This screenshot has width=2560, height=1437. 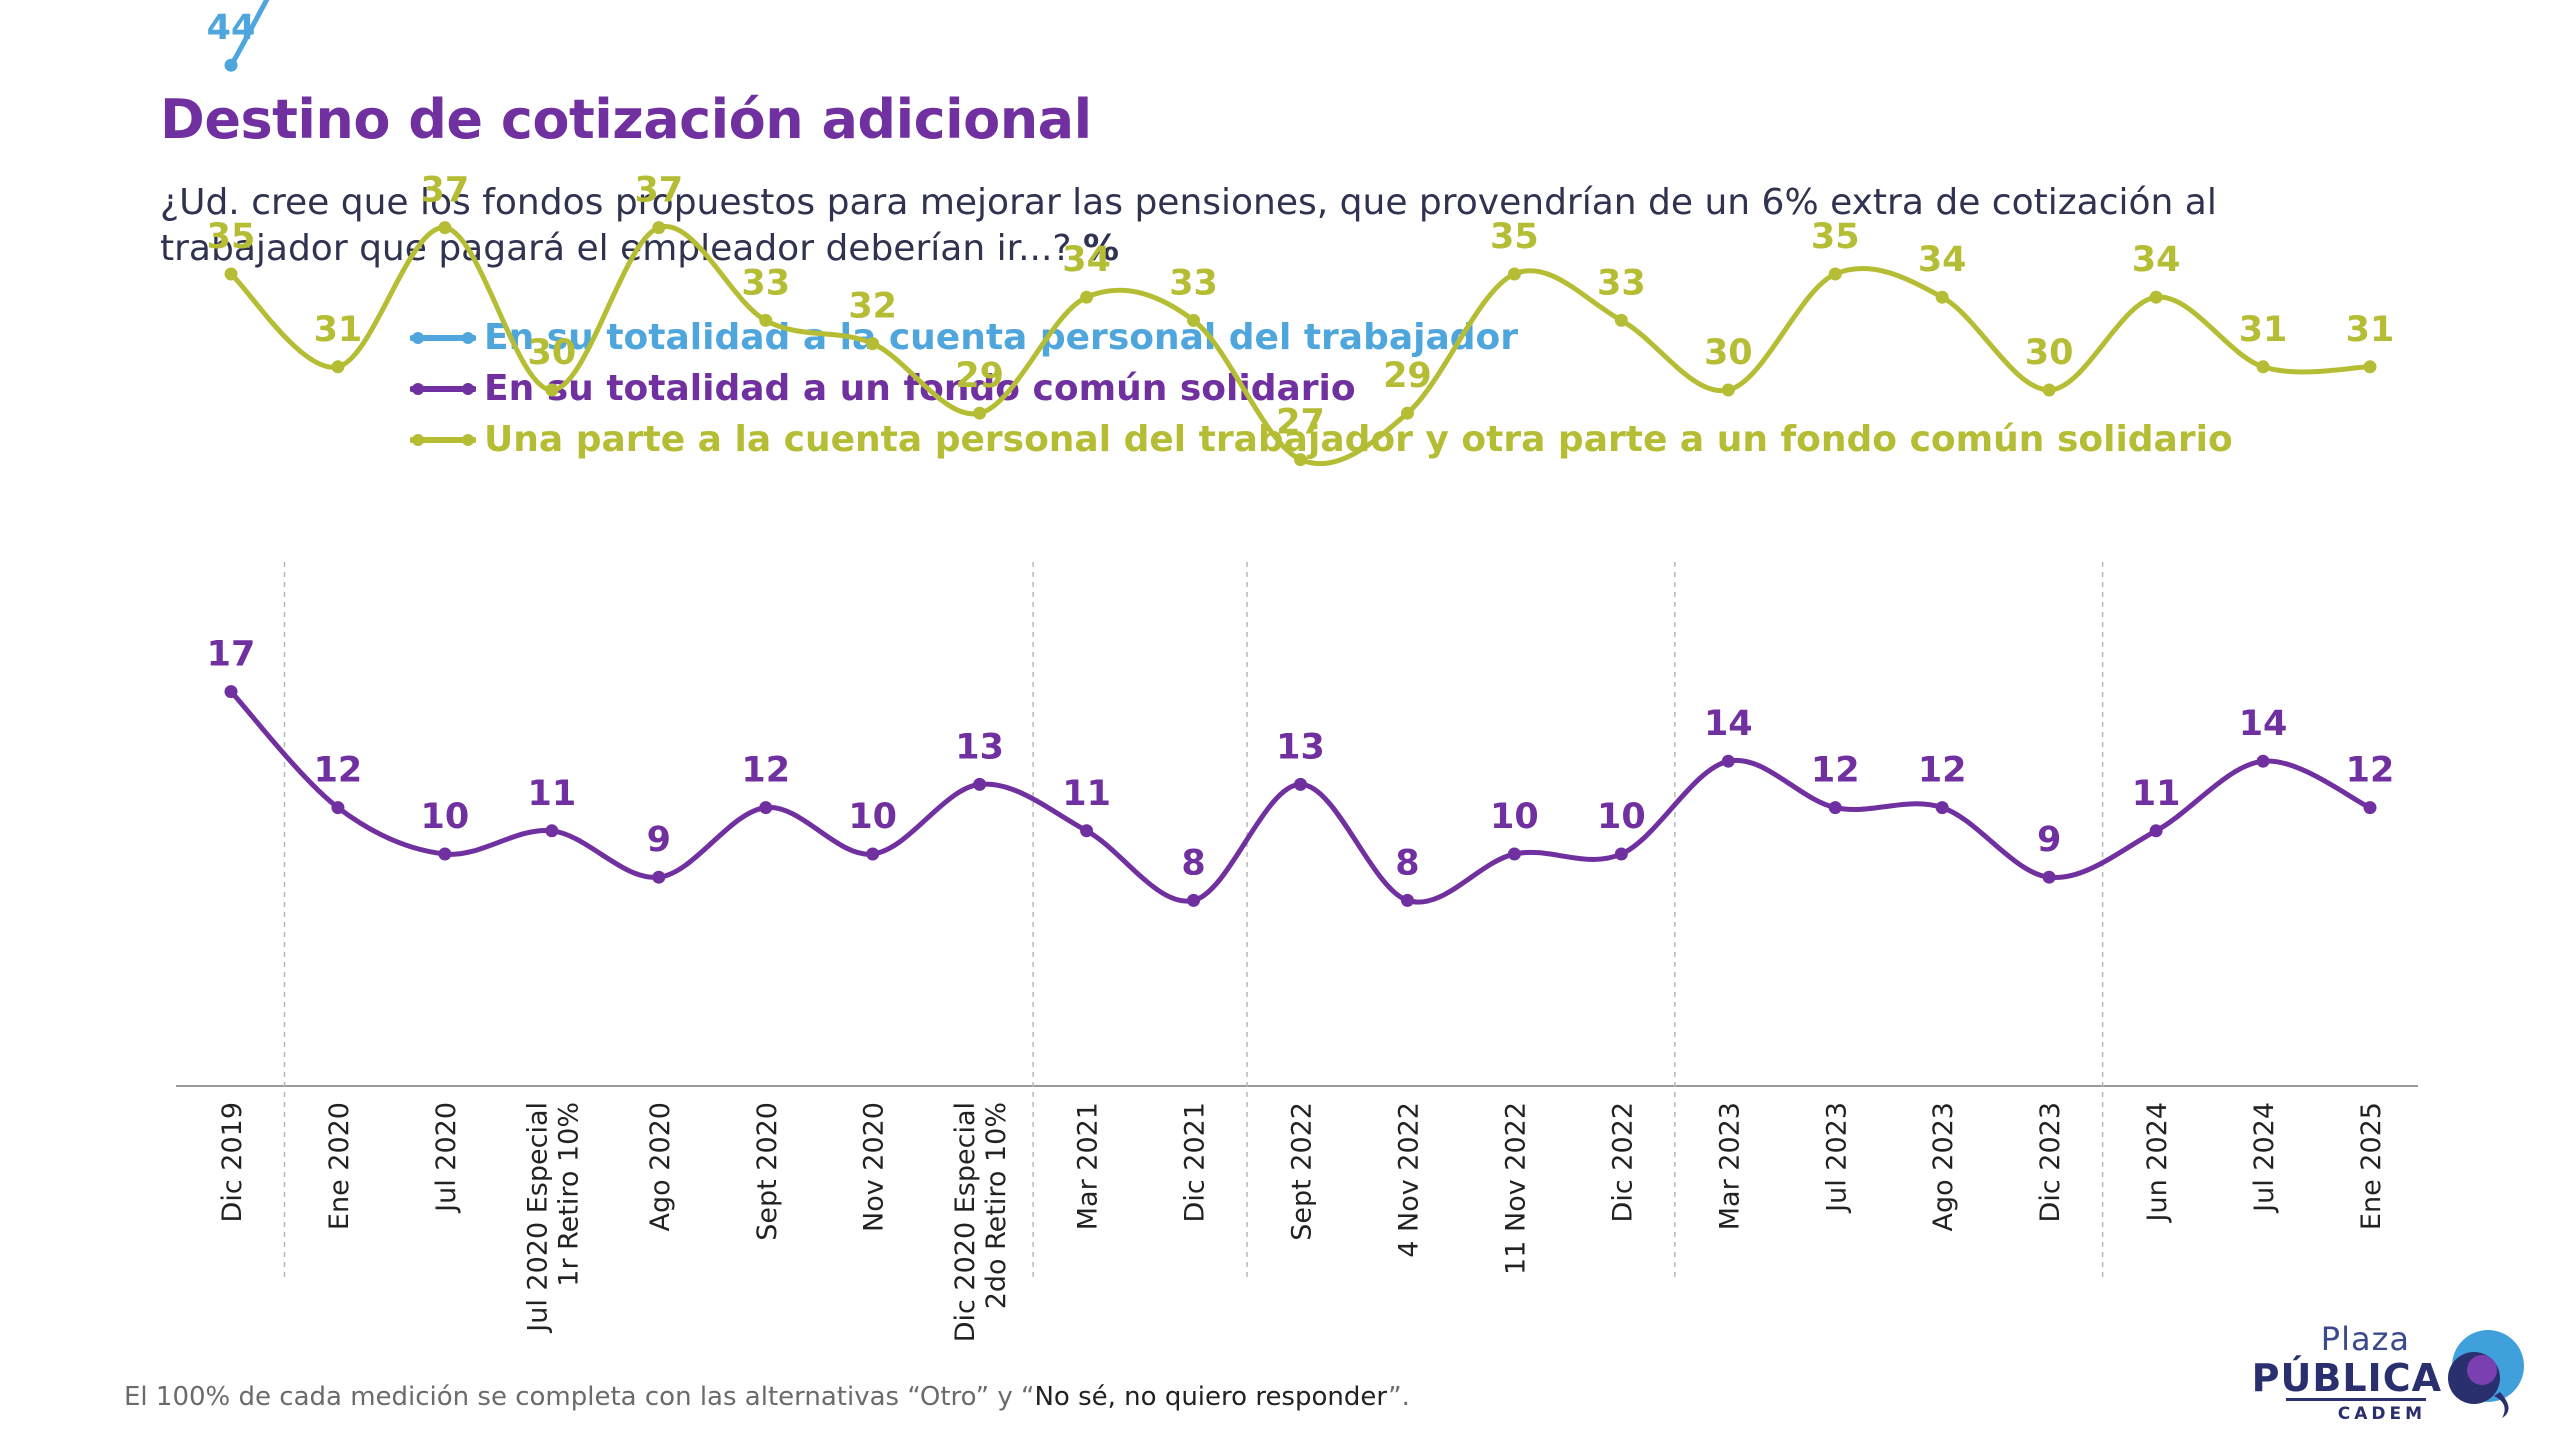 I want to click on data-label-fondo-comun-6: 10, so click(x=872, y=817).